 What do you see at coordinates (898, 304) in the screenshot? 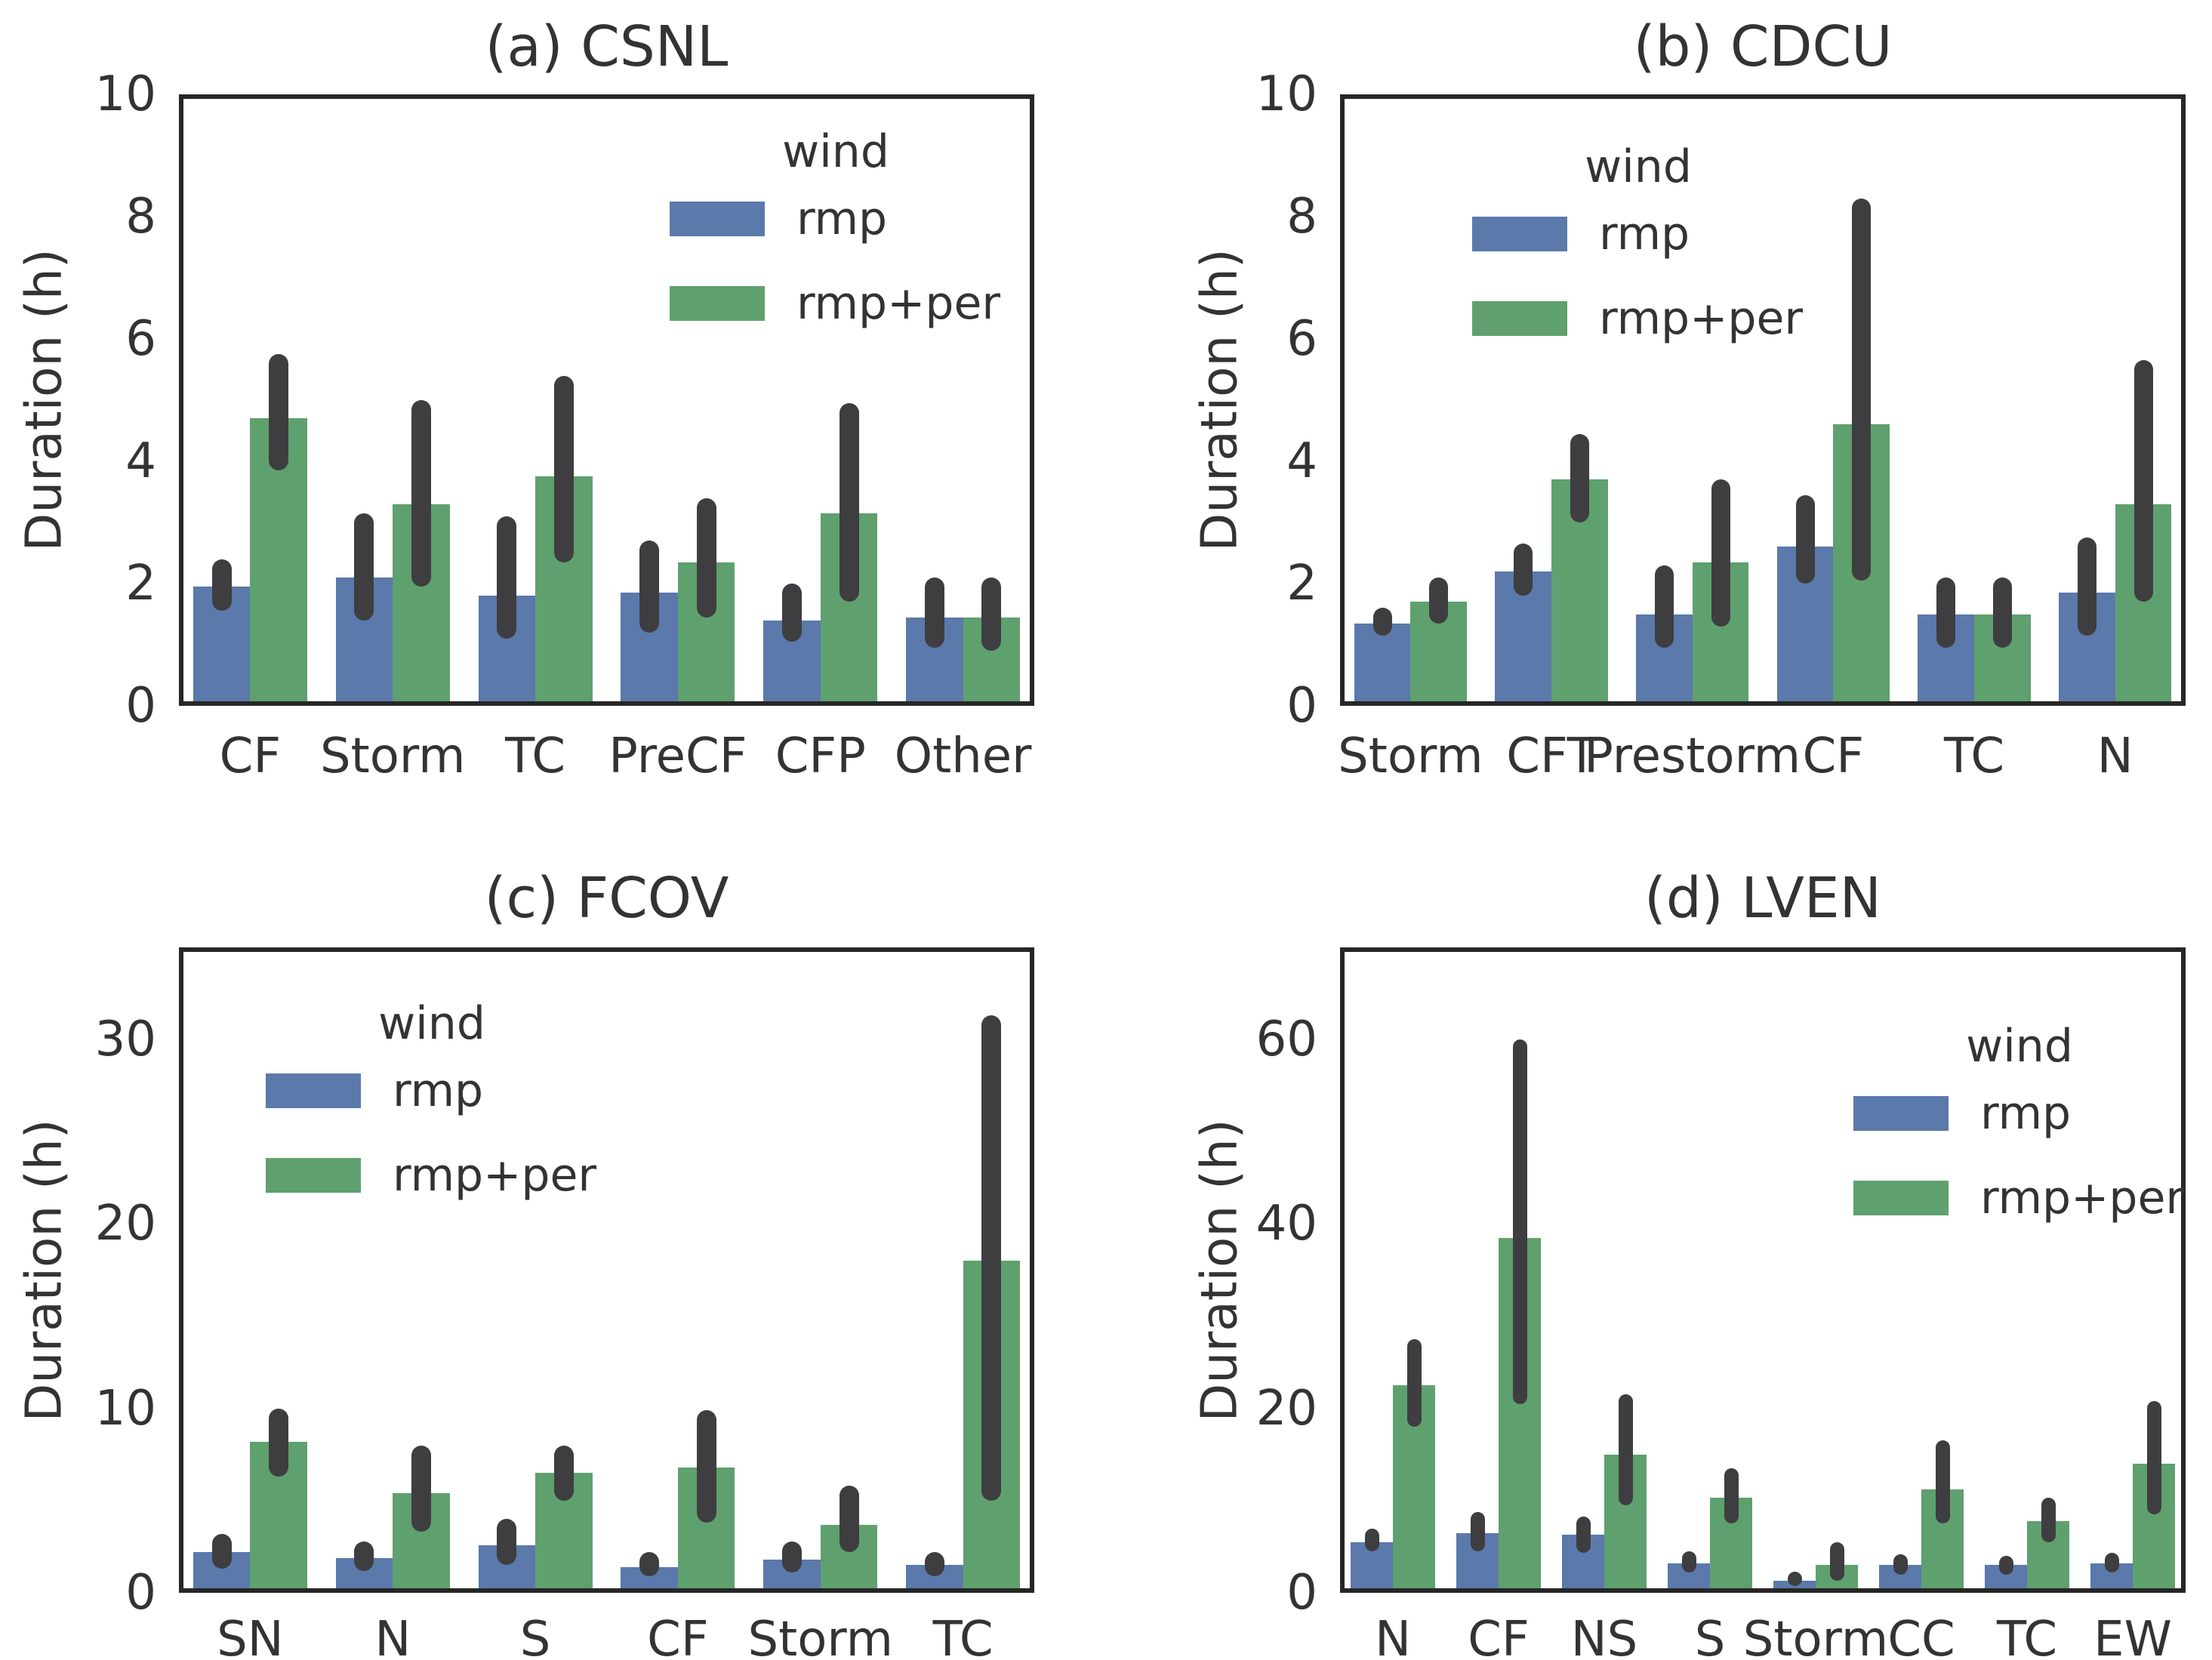
I see `legend-item-label: rmp+per` at bounding box center [898, 304].